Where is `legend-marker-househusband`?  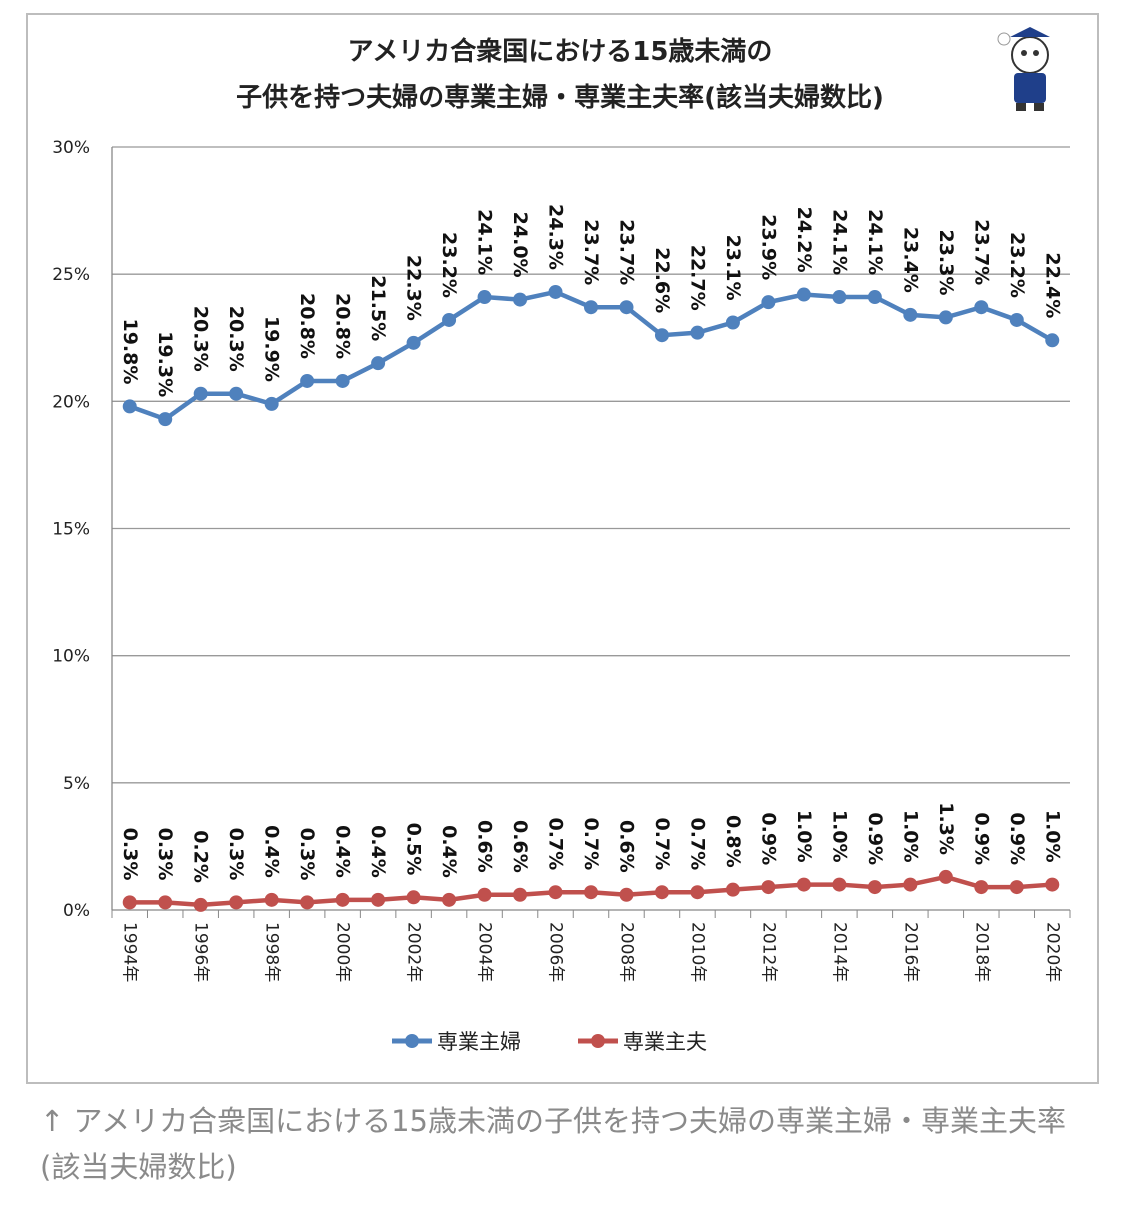
legend-marker-househusband is located at coordinates (598, 1041).